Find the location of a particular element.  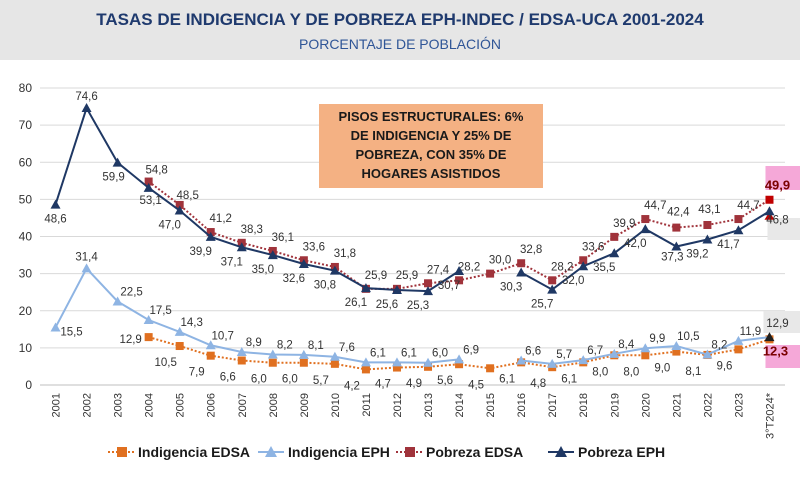

data-label: 9,9 is located at coordinates (657, 339).